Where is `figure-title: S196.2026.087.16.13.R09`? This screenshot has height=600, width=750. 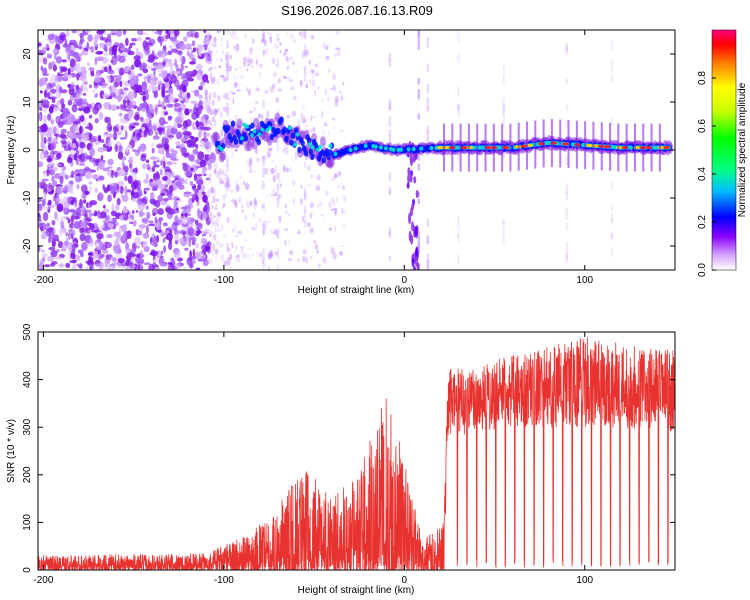
figure-title: S196.2026.087.16.13.R09 is located at coordinates (357, 10).